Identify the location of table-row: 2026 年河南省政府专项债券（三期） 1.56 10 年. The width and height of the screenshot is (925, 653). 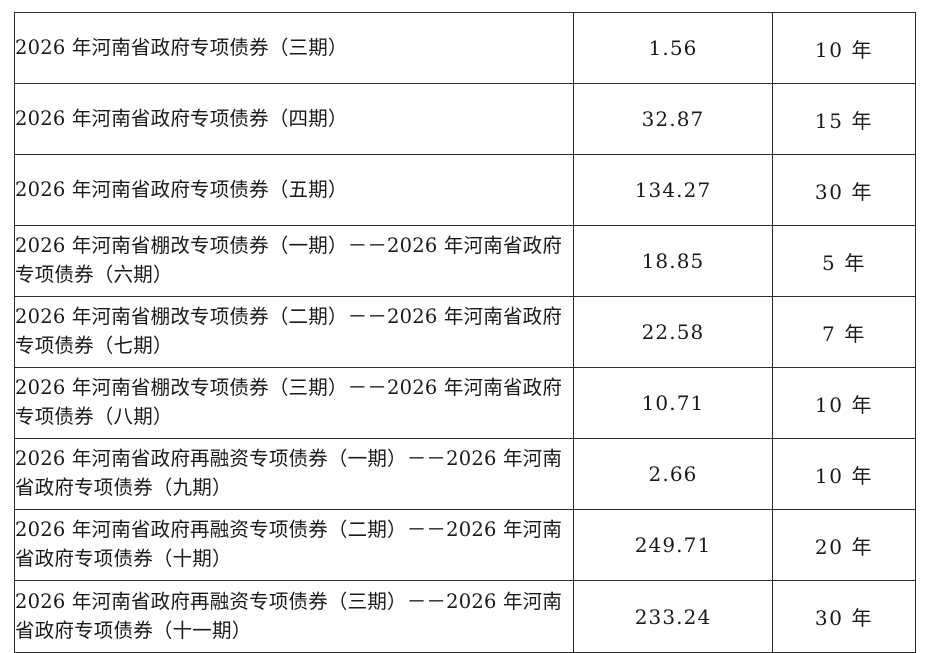
(465, 48).